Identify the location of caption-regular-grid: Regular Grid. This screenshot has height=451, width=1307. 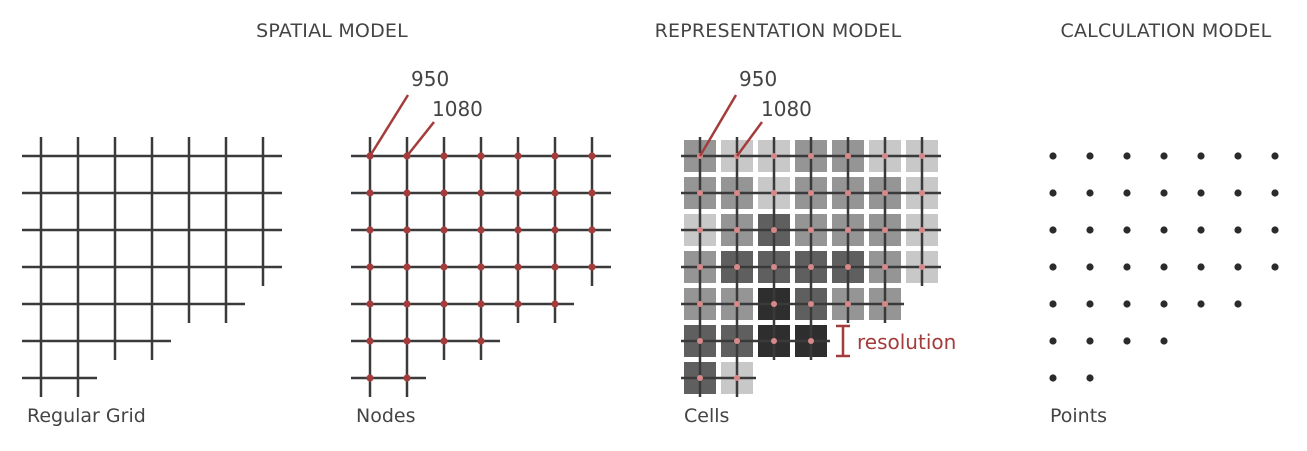
(86, 416).